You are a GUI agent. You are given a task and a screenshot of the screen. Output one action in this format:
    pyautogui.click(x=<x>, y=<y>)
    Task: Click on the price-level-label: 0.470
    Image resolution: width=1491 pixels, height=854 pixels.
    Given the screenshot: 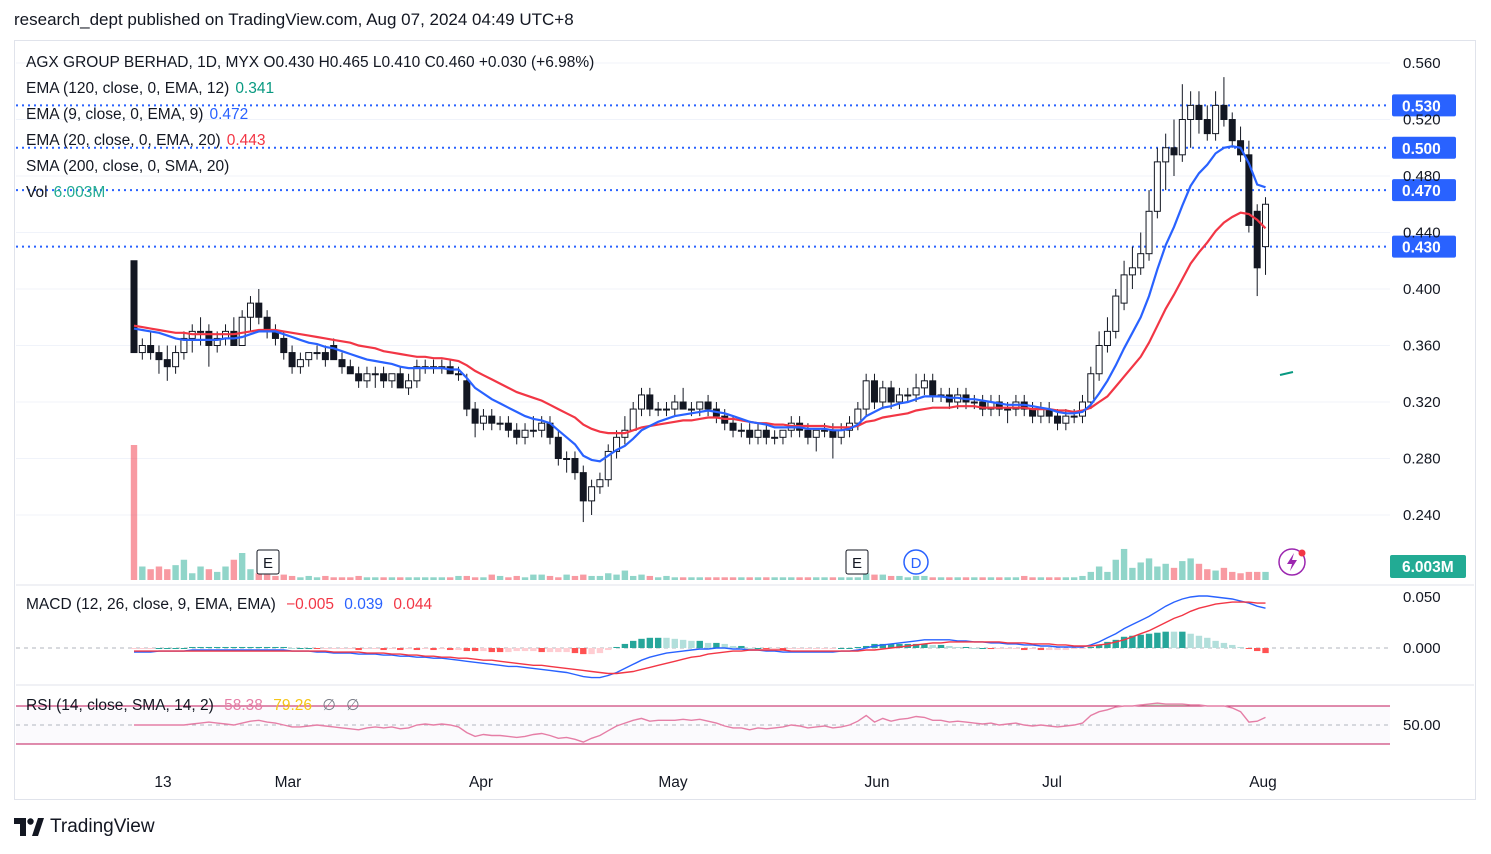 What is the action you would take?
    pyautogui.click(x=1421, y=191)
    